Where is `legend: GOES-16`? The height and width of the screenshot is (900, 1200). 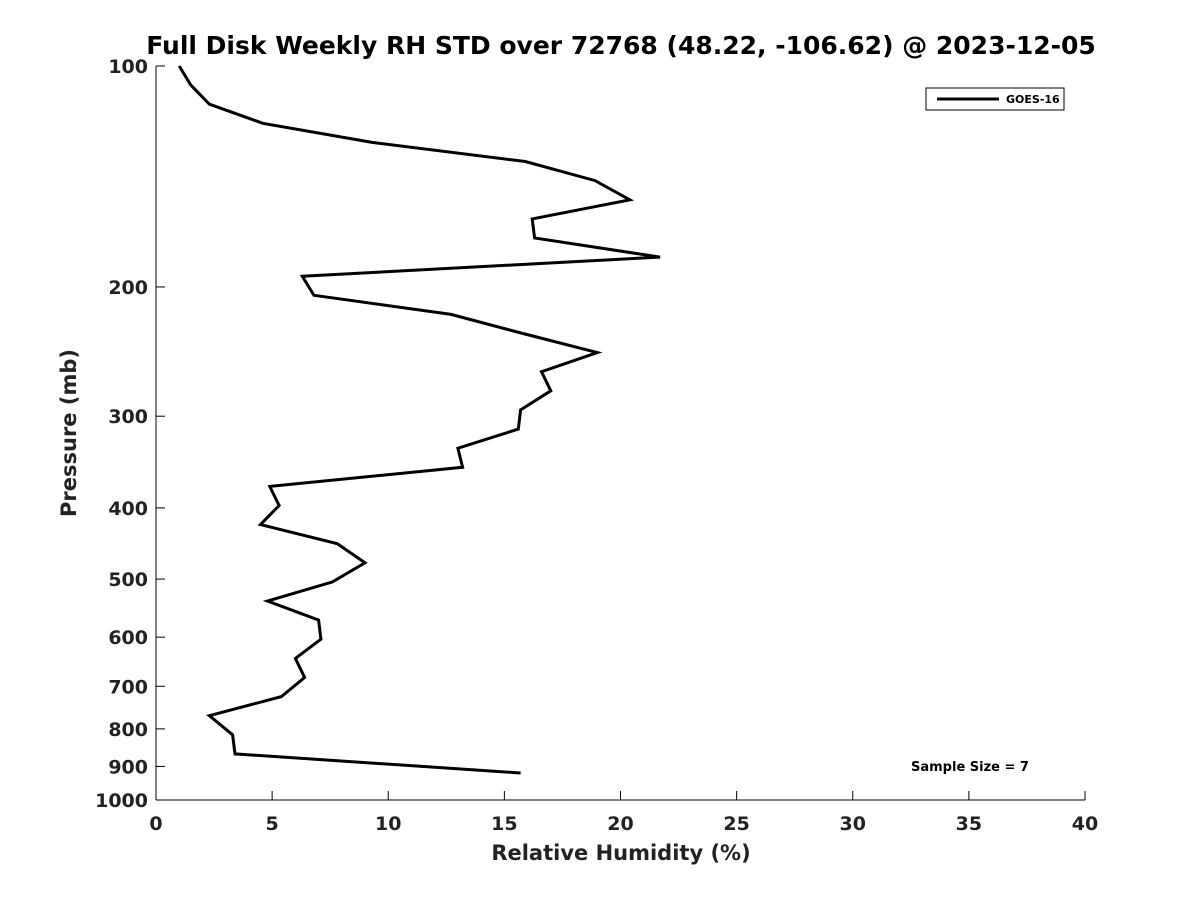 legend: GOES-16 is located at coordinates (995, 99).